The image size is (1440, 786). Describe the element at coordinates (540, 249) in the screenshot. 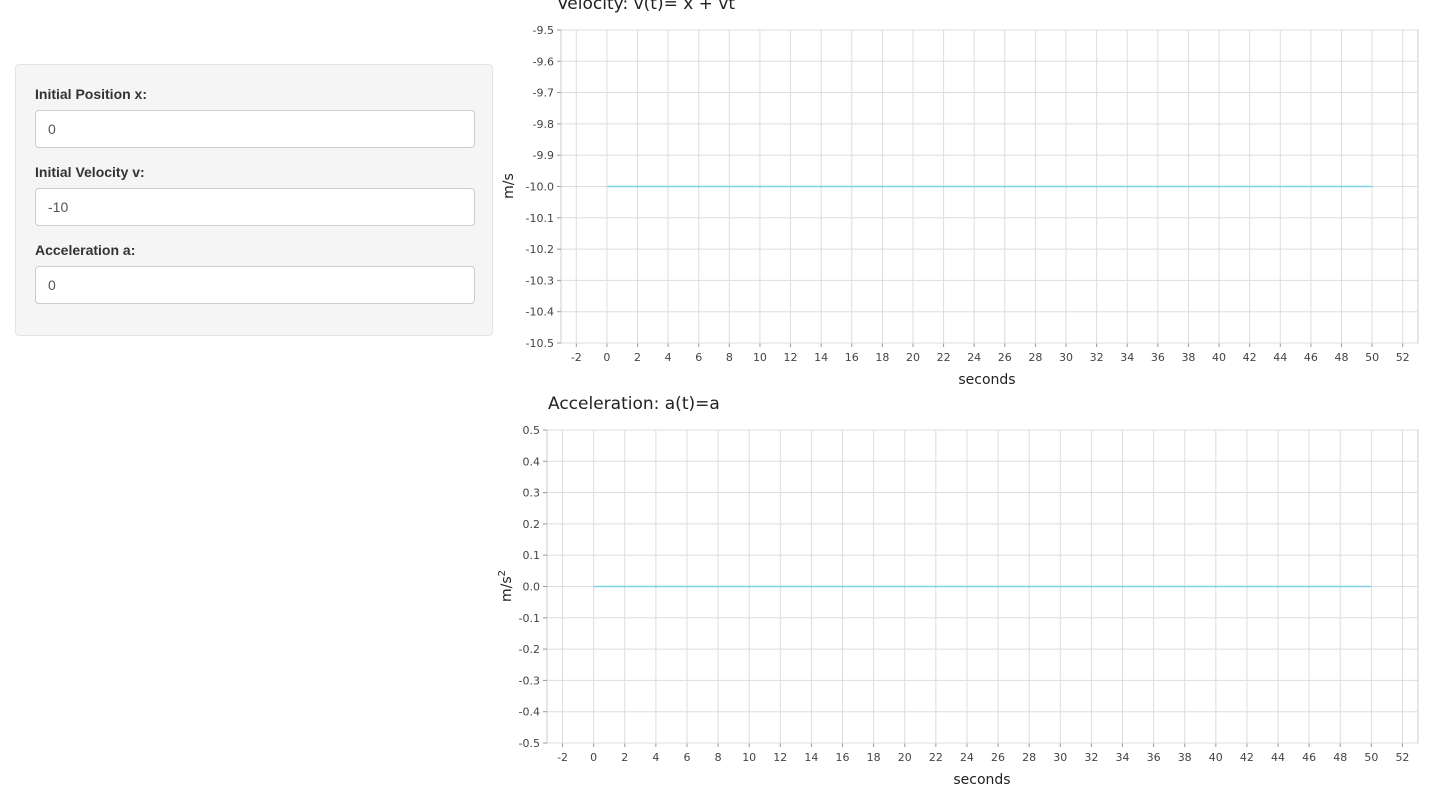

I see `velocity-y-tick-label: -10.2` at that location.